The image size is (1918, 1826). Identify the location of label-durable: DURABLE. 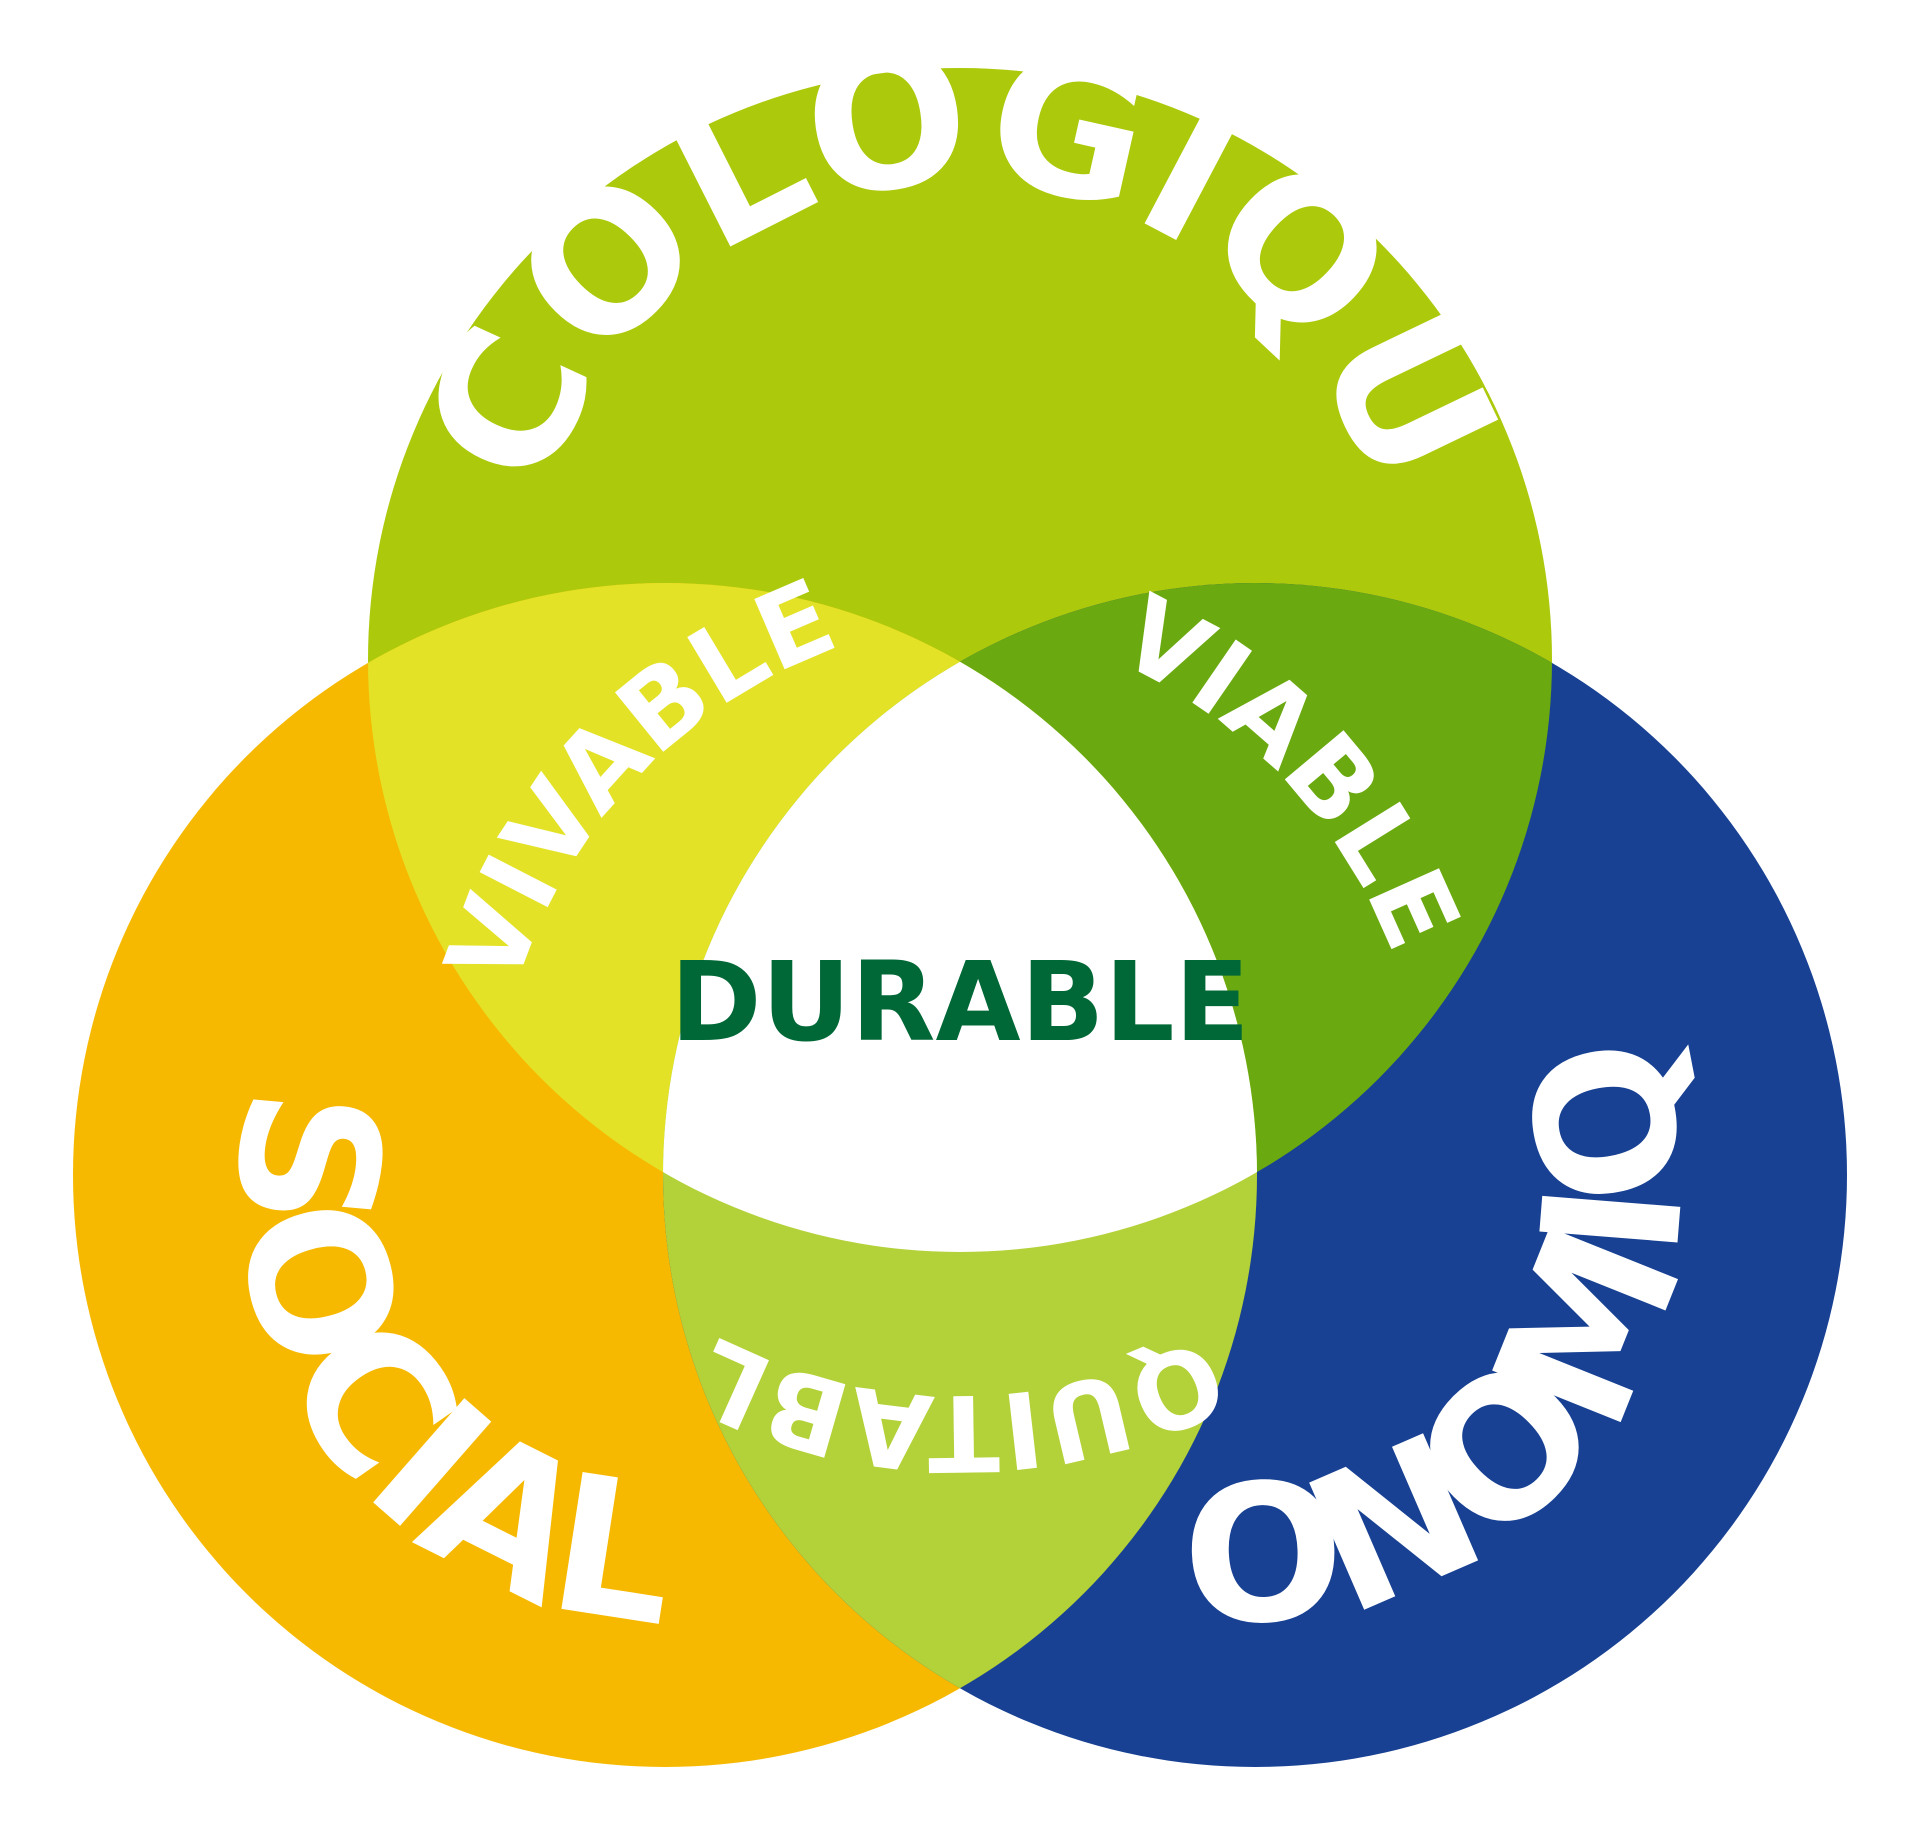
(960, 1002).